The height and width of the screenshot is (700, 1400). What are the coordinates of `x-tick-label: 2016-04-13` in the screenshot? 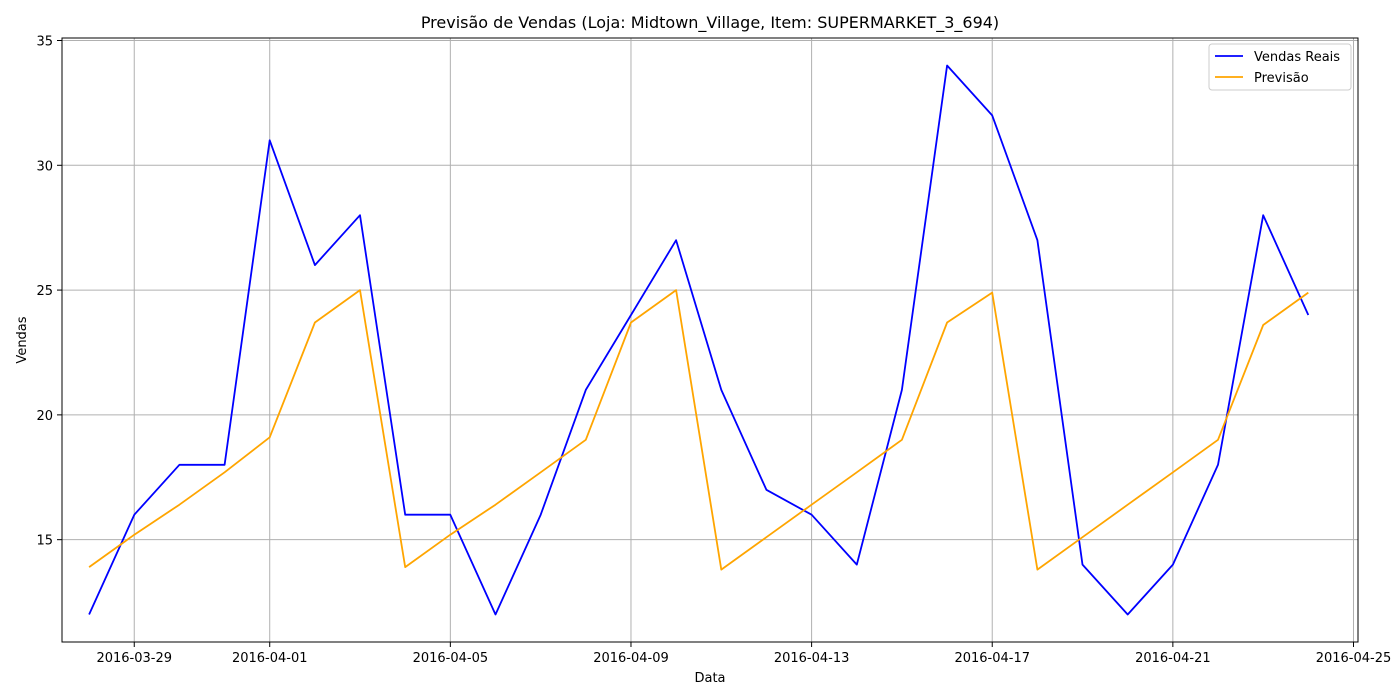 It's located at (812, 658).